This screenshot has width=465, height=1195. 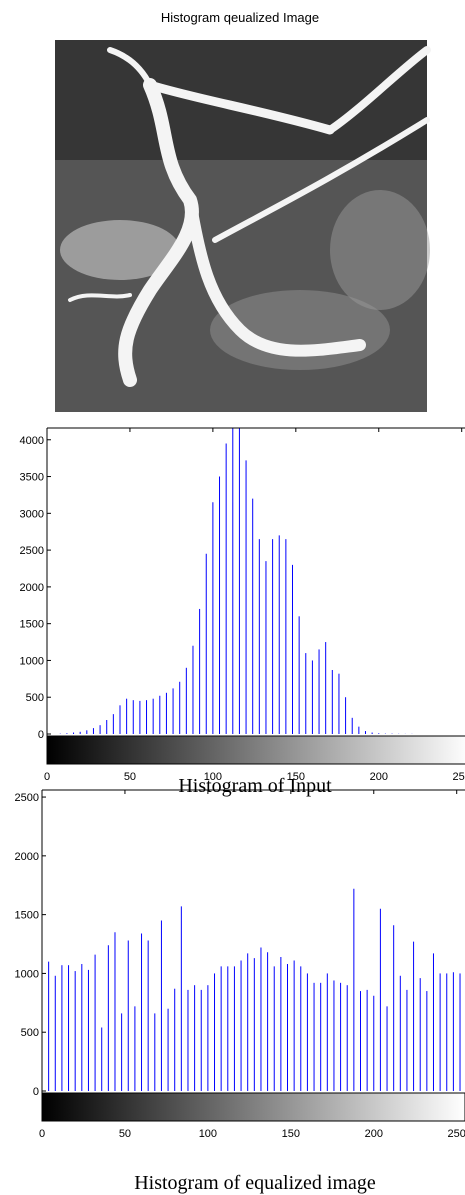 What do you see at coordinates (240, 17) in the screenshot?
I see `image-title: Histogram qeualized Image` at bounding box center [240, 17].